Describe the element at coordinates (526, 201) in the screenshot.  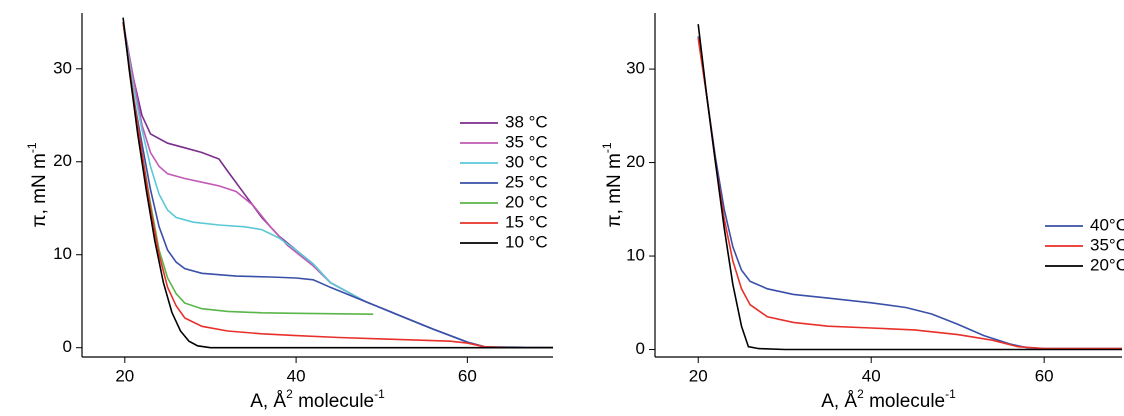
I see `legend-label: 20 °C` at that location.